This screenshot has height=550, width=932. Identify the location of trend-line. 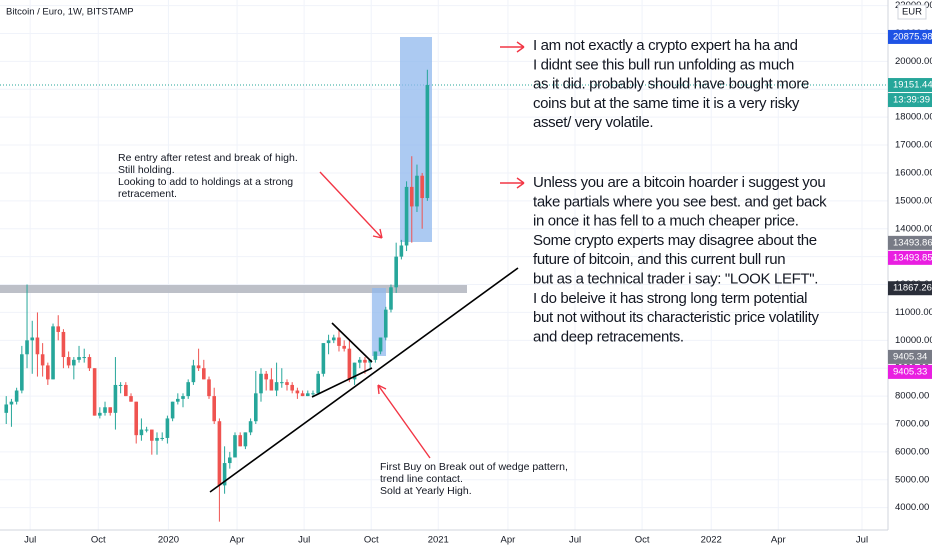
(364, 380).